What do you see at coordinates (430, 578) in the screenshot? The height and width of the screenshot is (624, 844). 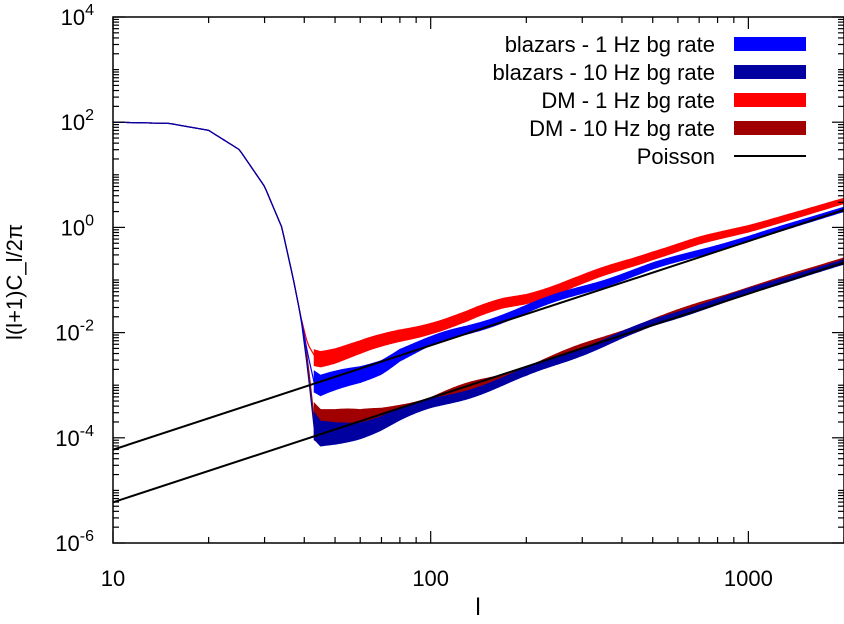 I see `x-tick-label: 100` at bounding box center [430, 578].